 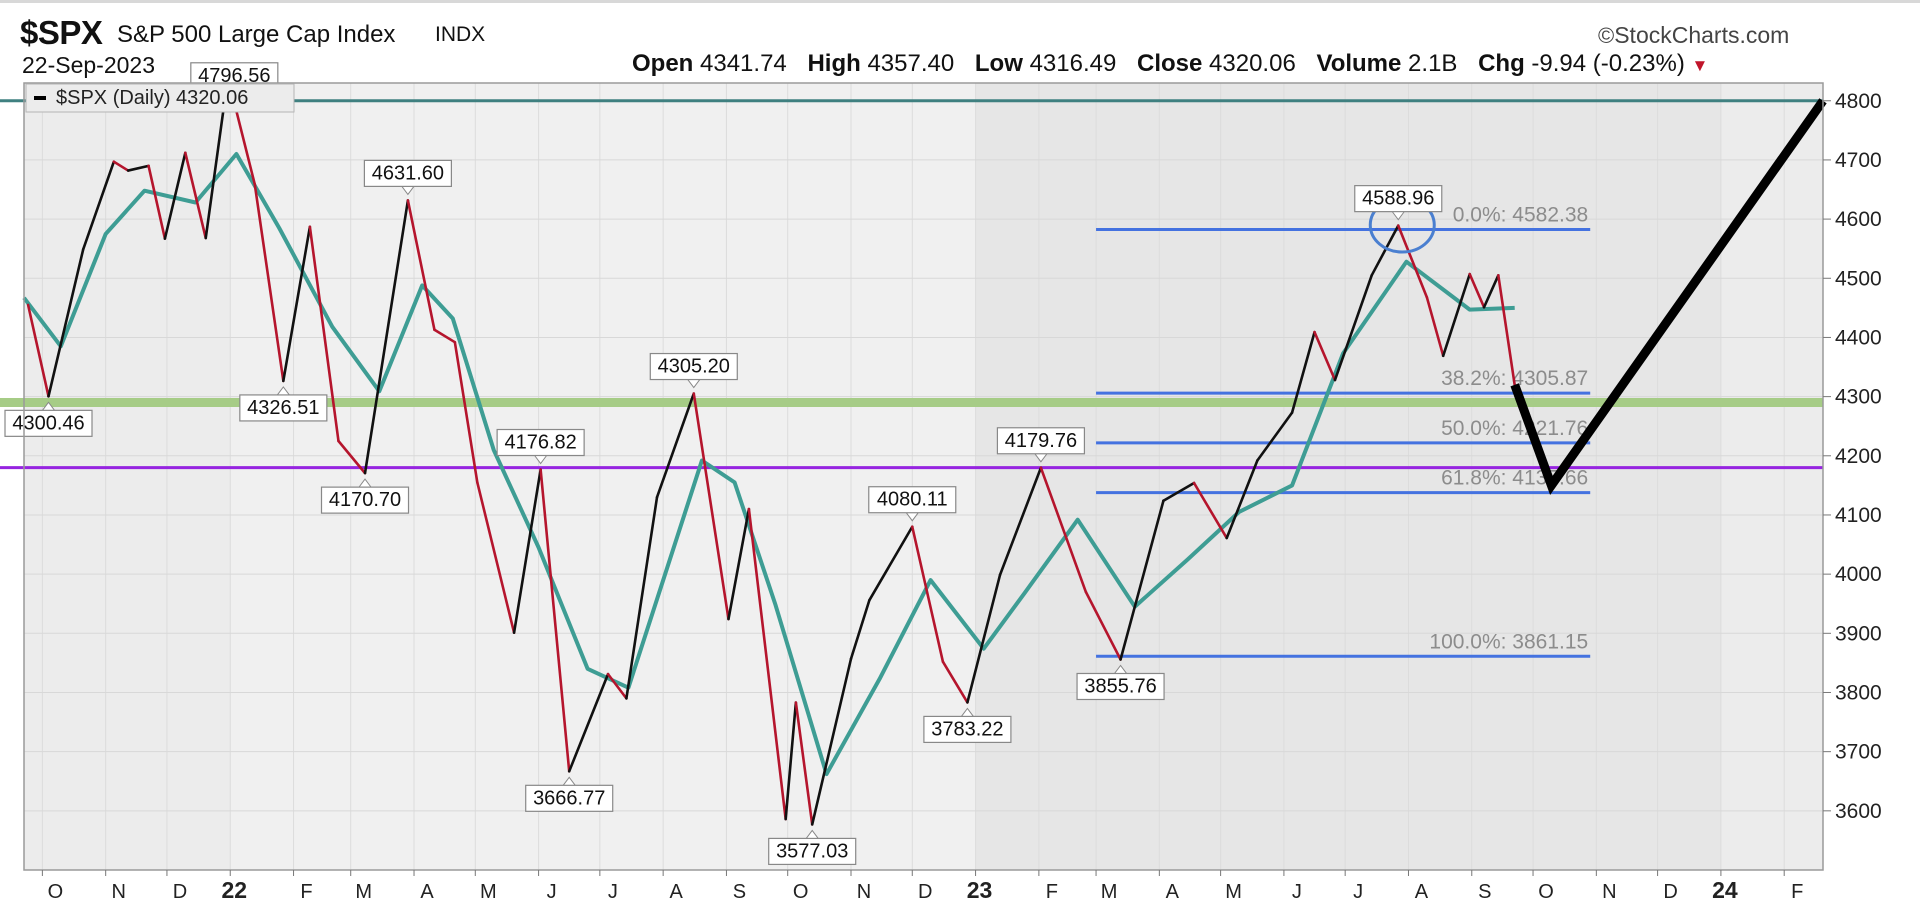 I want to click on fib-level-label: 100.0%: 3861.15, so click(x=1508, y=641).